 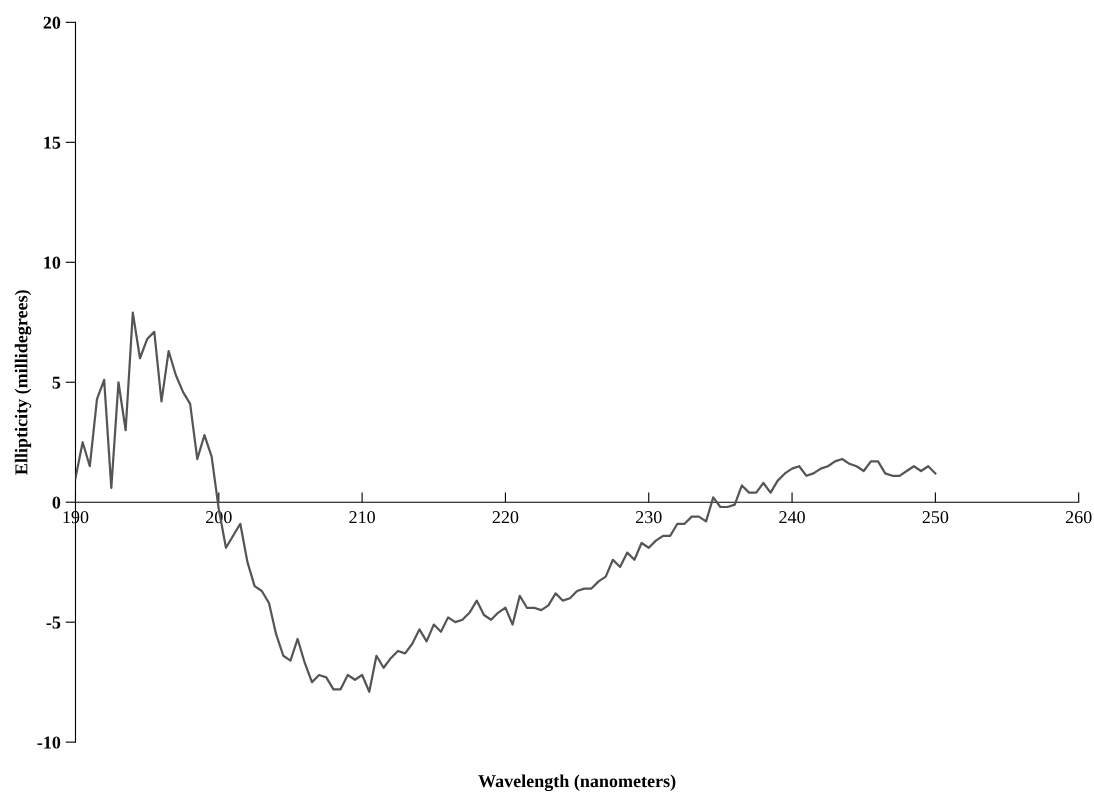 I want to click on y-tick-label: 5, so click(x=56, y=382).